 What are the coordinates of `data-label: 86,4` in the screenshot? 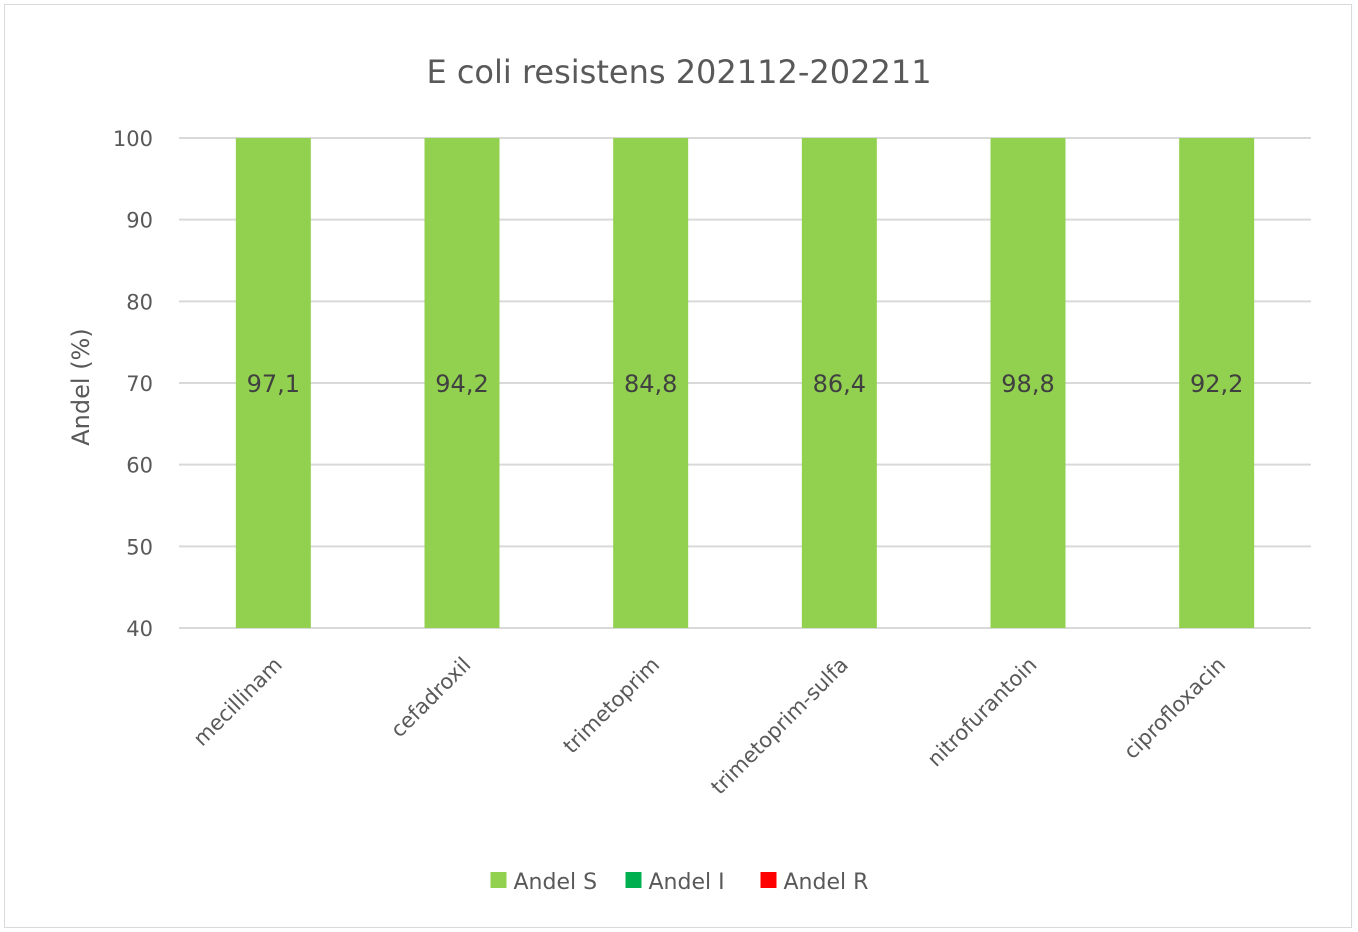 It's located at (839, 384).